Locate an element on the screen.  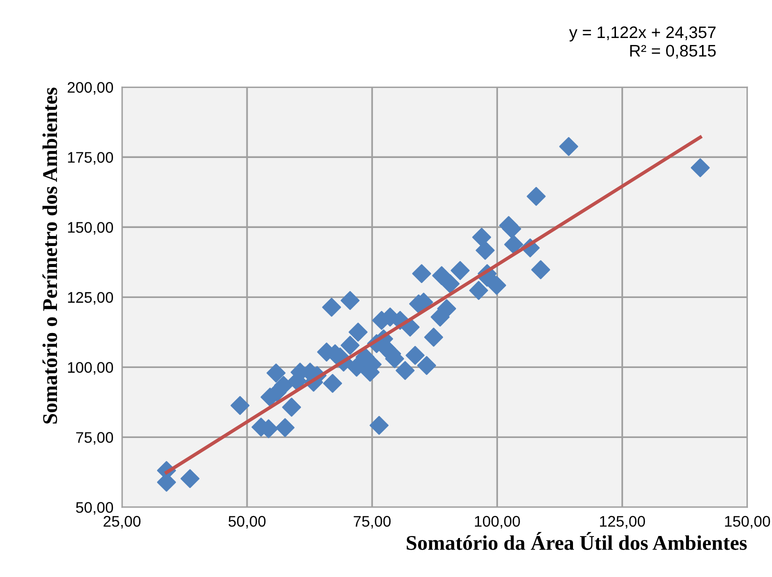
x-tick-label: 25,00 is located at coordinates (122, 522).